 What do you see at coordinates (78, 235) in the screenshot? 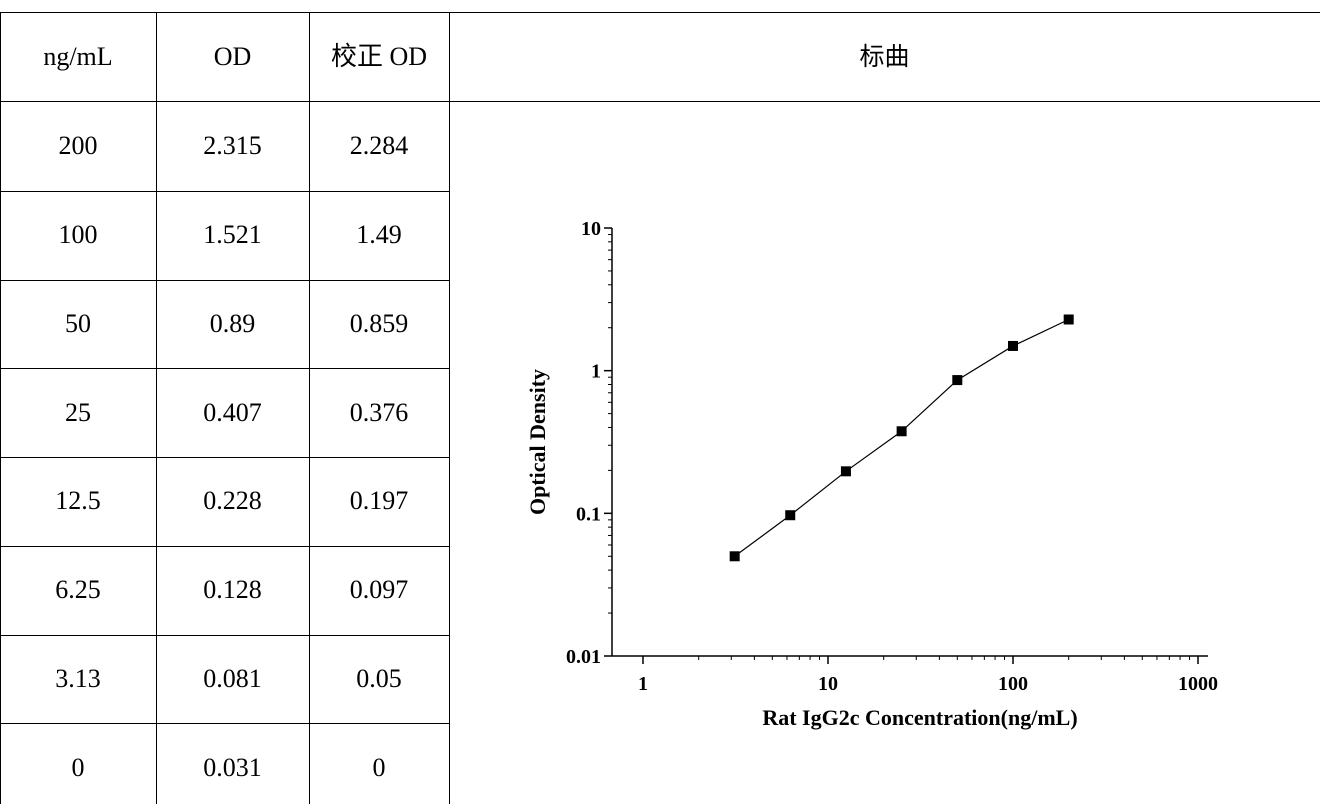
I see `concentration-cell: 100` at bounding box center [78, 235].